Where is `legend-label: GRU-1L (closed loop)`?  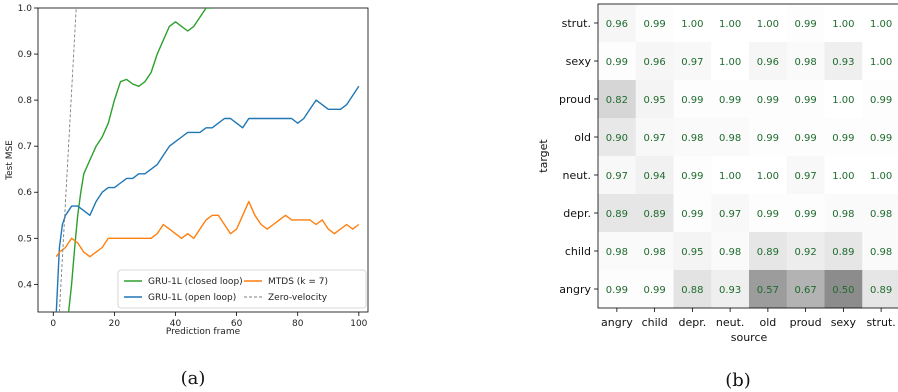
legend-label: GRU-1L (closed loop) is located at coordinates (195, 282).